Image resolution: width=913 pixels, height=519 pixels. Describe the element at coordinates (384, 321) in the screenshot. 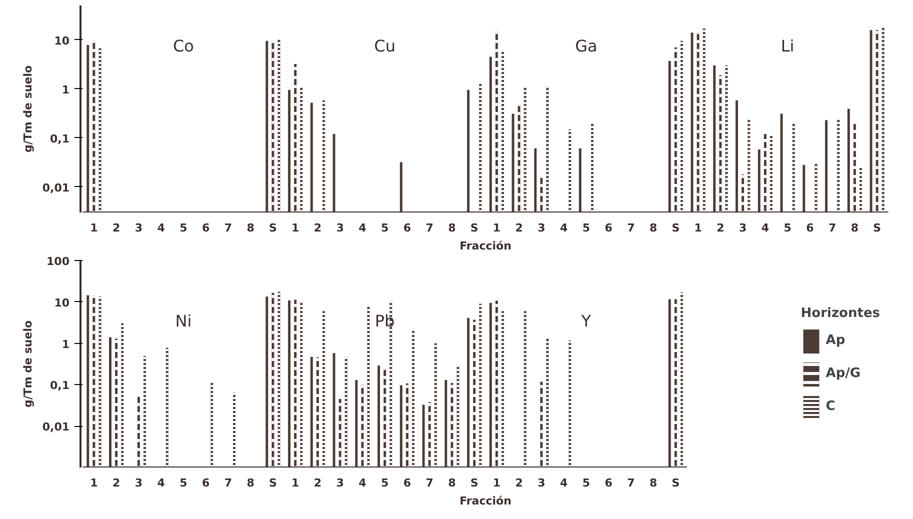

I see `annotation: Pb` at that location.